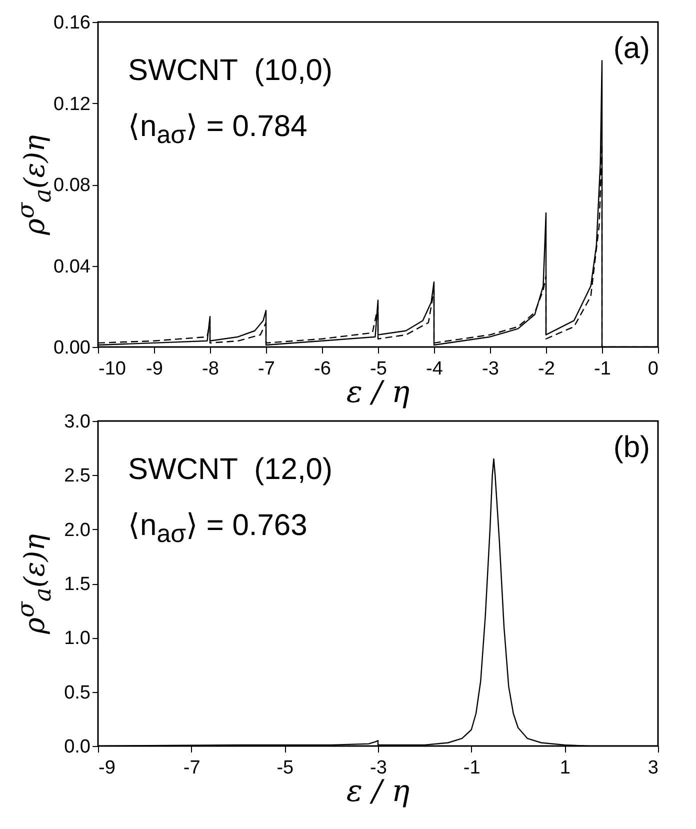 The image size is (696, 829). What do you see at coordinates (230, 469) in the screenshot?
I see `annotation: SWCNT (12,0)` at bounding box center [230, 469].